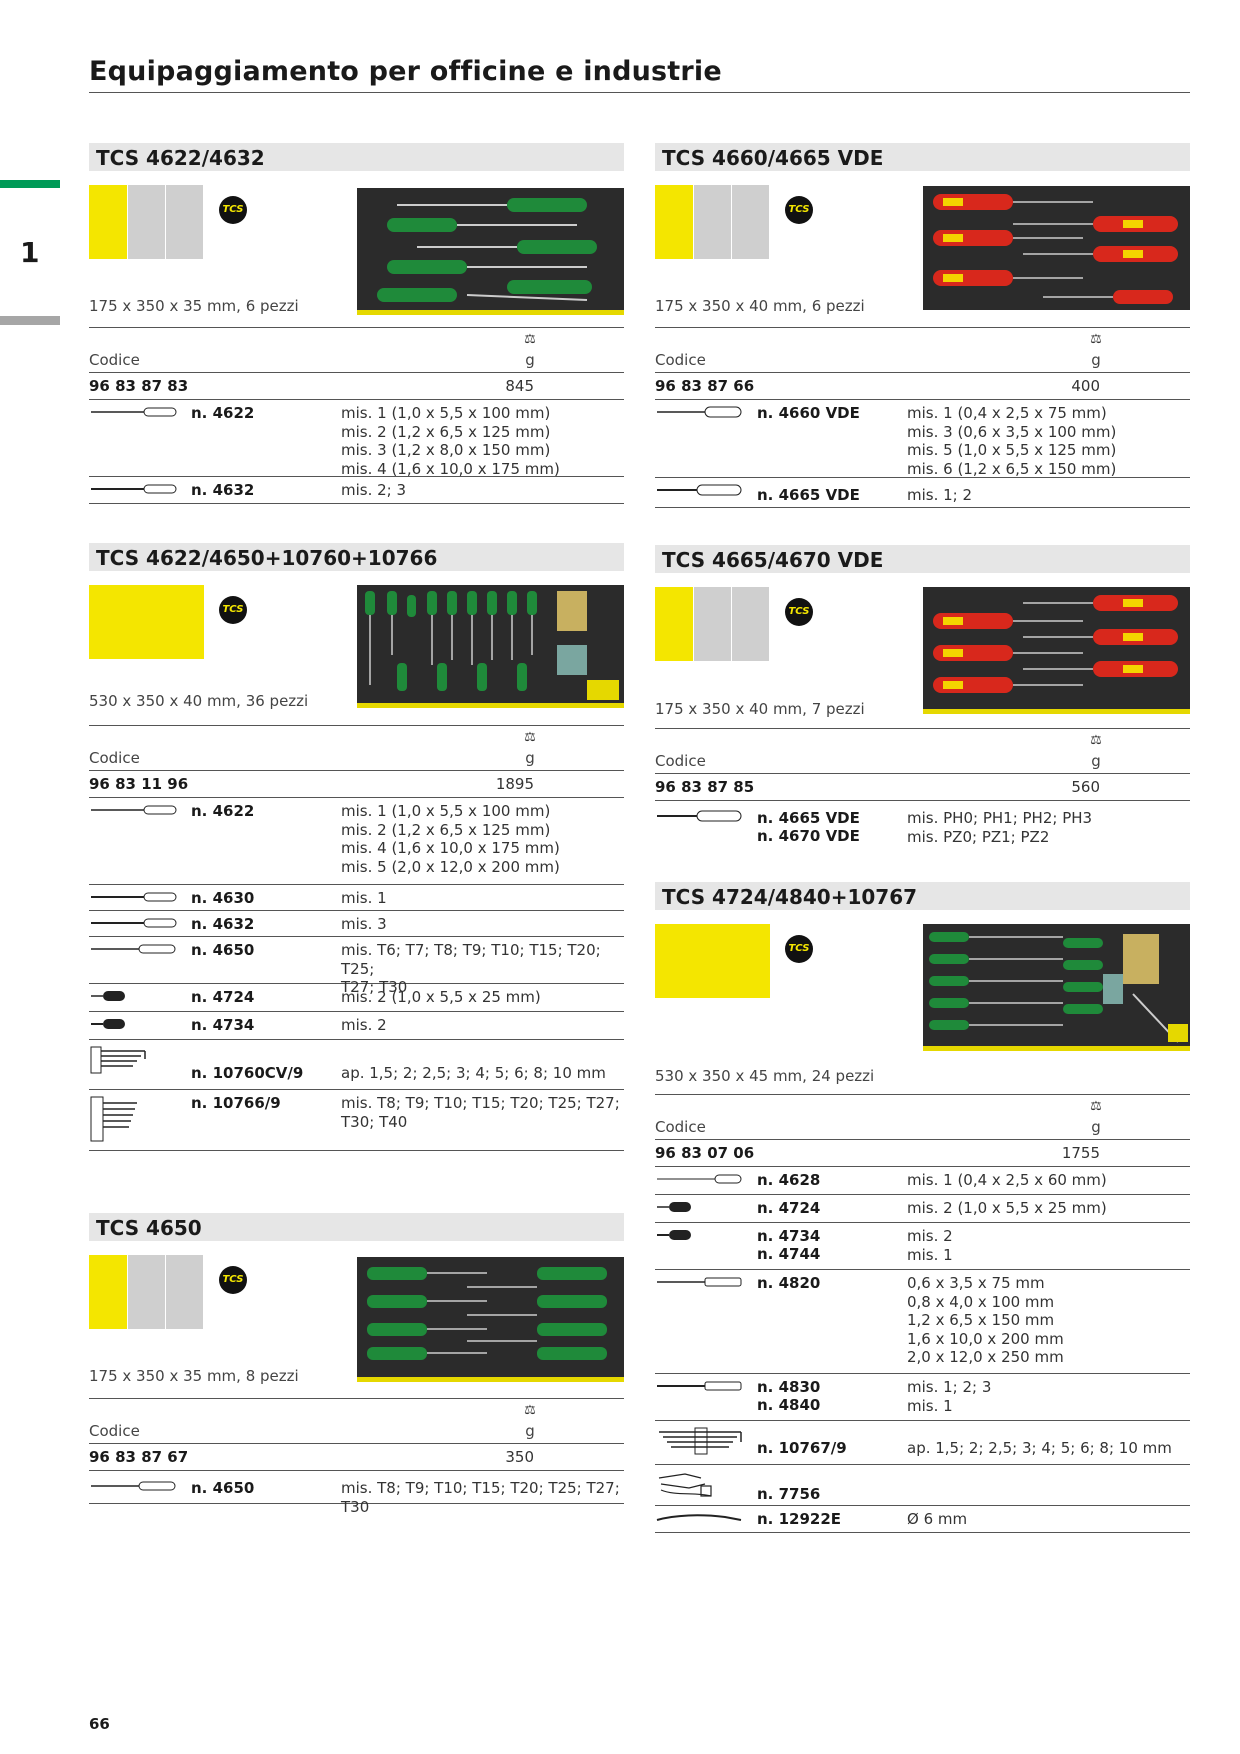 The width and height of the screenshot is (1240, 1754). Describe the element at coordinates (685, 1485) in the screenshot. I see `voltage-tester-icon` at that location.